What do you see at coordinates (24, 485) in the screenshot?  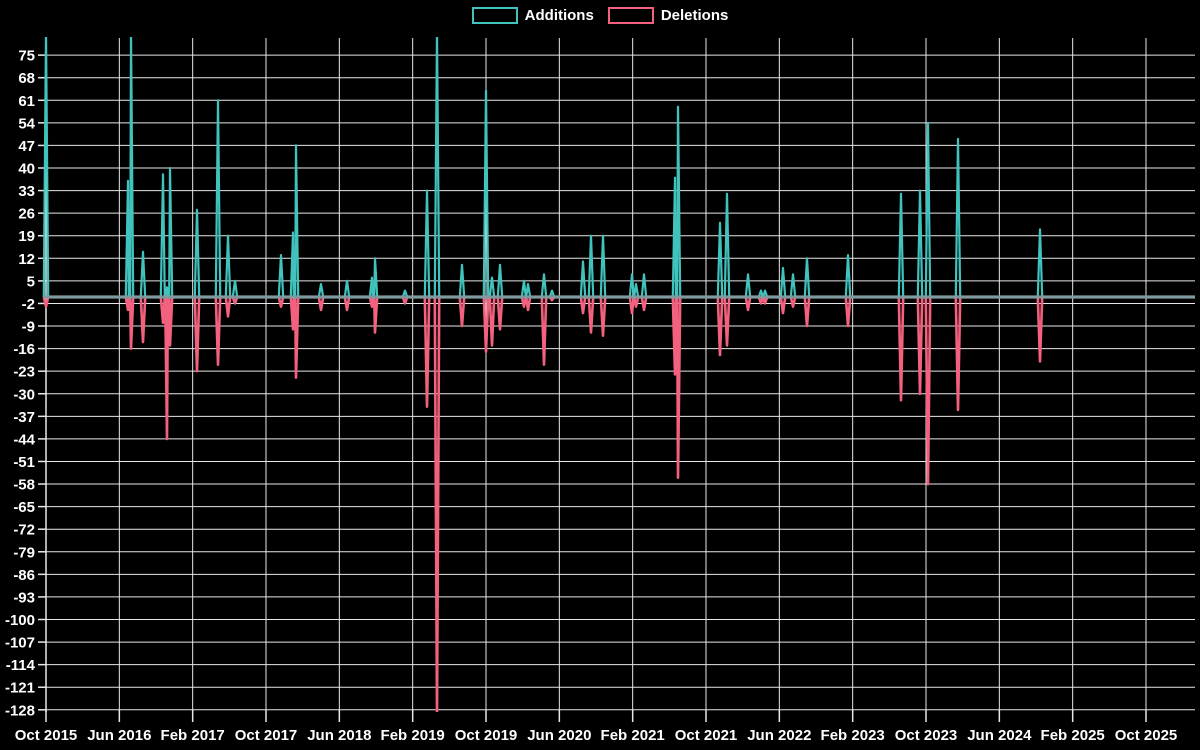 I see `y-tick-label: -58` at bounding box center [24, 485].